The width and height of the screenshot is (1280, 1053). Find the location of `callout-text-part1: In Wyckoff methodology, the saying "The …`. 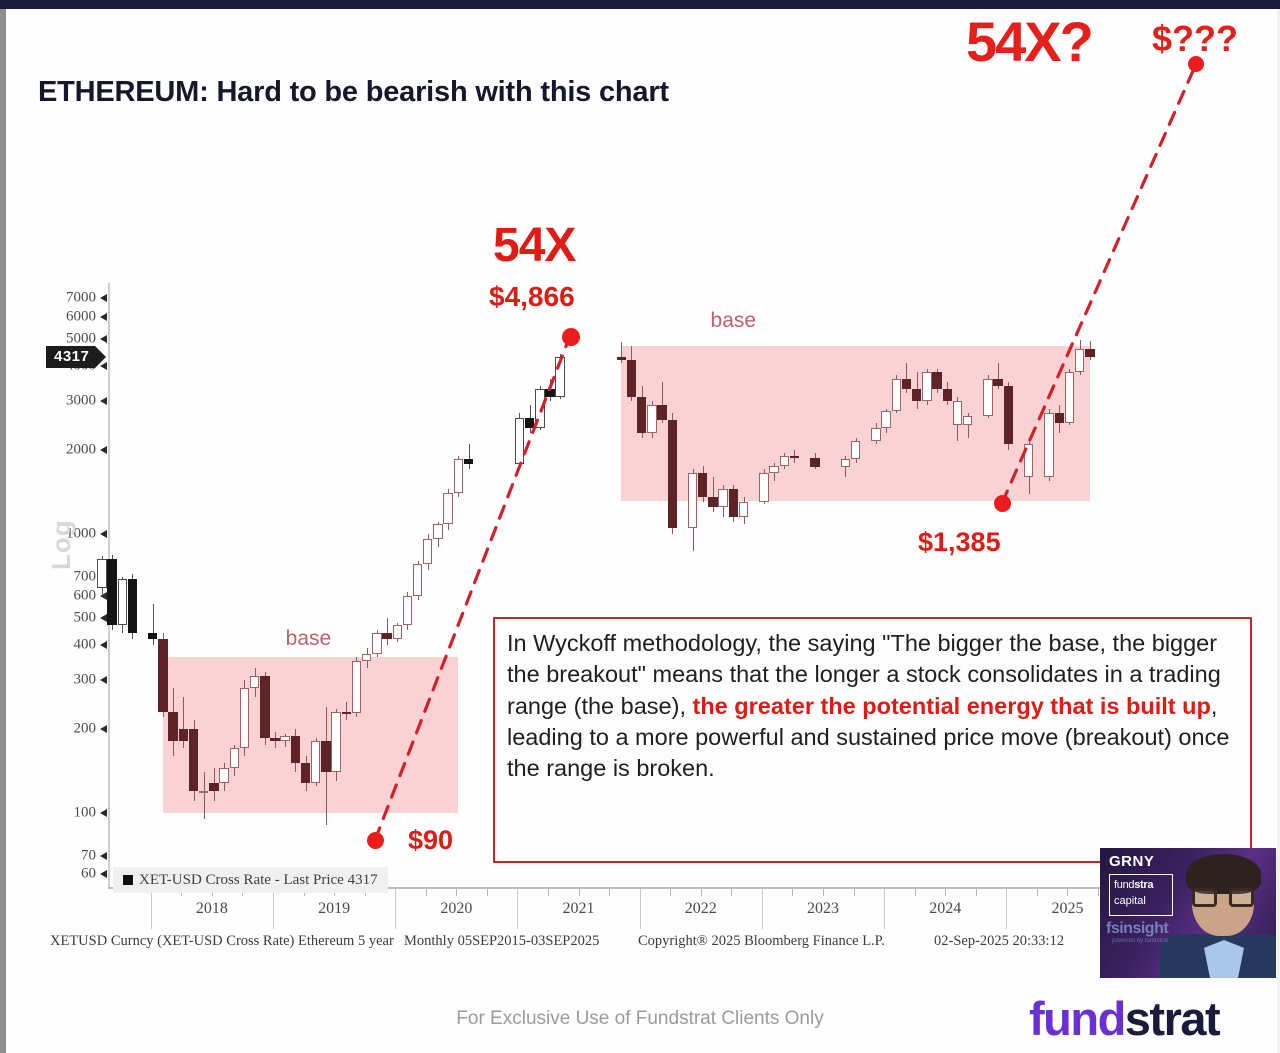

callout-text-part1: In Wyckoff methodology, the saying "The … is located at coordinates (864, 674).